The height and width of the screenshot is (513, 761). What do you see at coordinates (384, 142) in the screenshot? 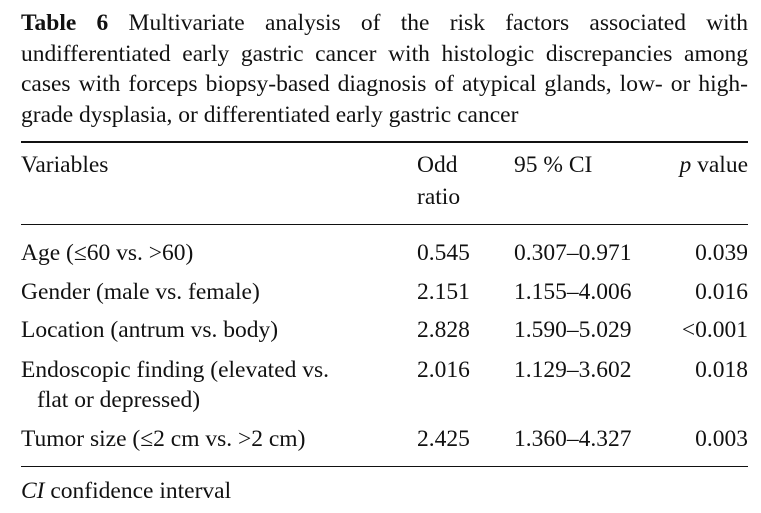
I see `top-rule` at bounding box center [384, 142].